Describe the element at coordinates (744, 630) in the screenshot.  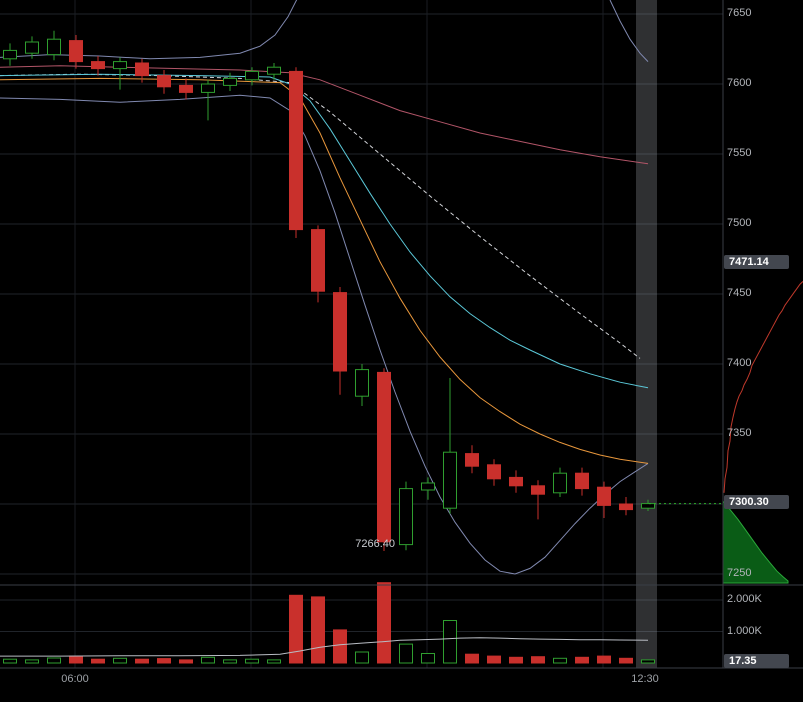
I see `volume-tick-label: 1.000K` at that location.